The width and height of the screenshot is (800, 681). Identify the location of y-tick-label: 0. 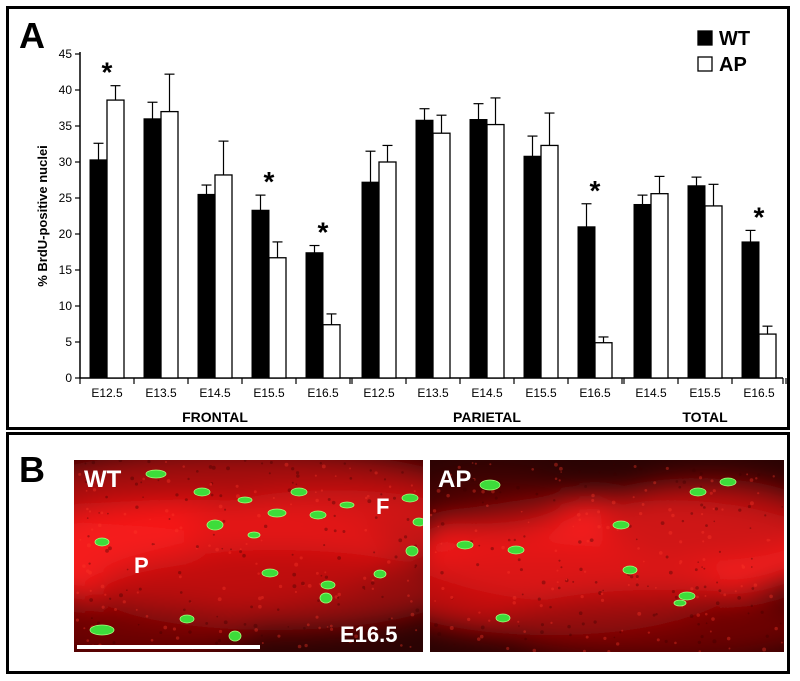
(68, 378).